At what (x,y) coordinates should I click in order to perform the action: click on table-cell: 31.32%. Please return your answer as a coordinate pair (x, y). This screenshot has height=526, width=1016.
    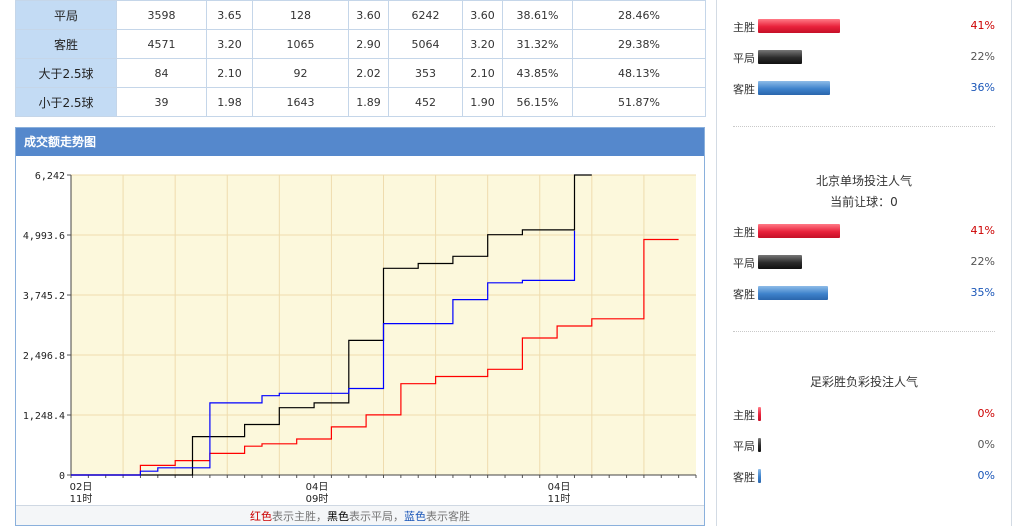
    Looking at the image, I should click on (537, 44).